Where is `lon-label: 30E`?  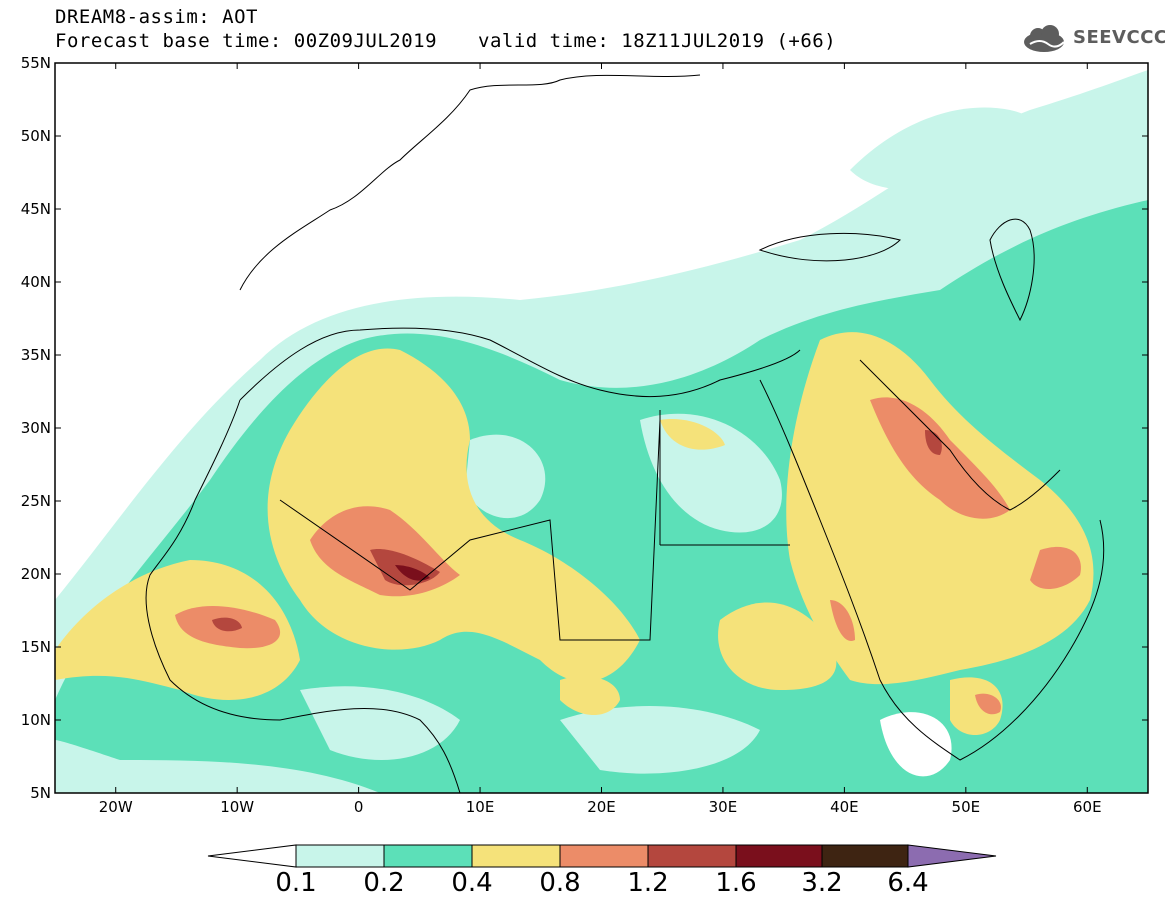 lon-label: 30E is located at coordinates (723, 807).